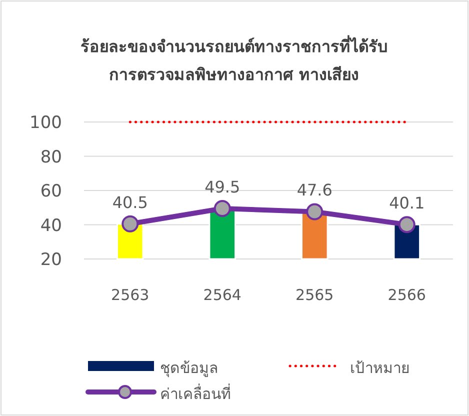 The height and width of the screenshot is (416, 469). What do you see at coordinates (51, 260) in the screenshot?
I see `y-tick-label: 20` at bounding box center [51, 260].